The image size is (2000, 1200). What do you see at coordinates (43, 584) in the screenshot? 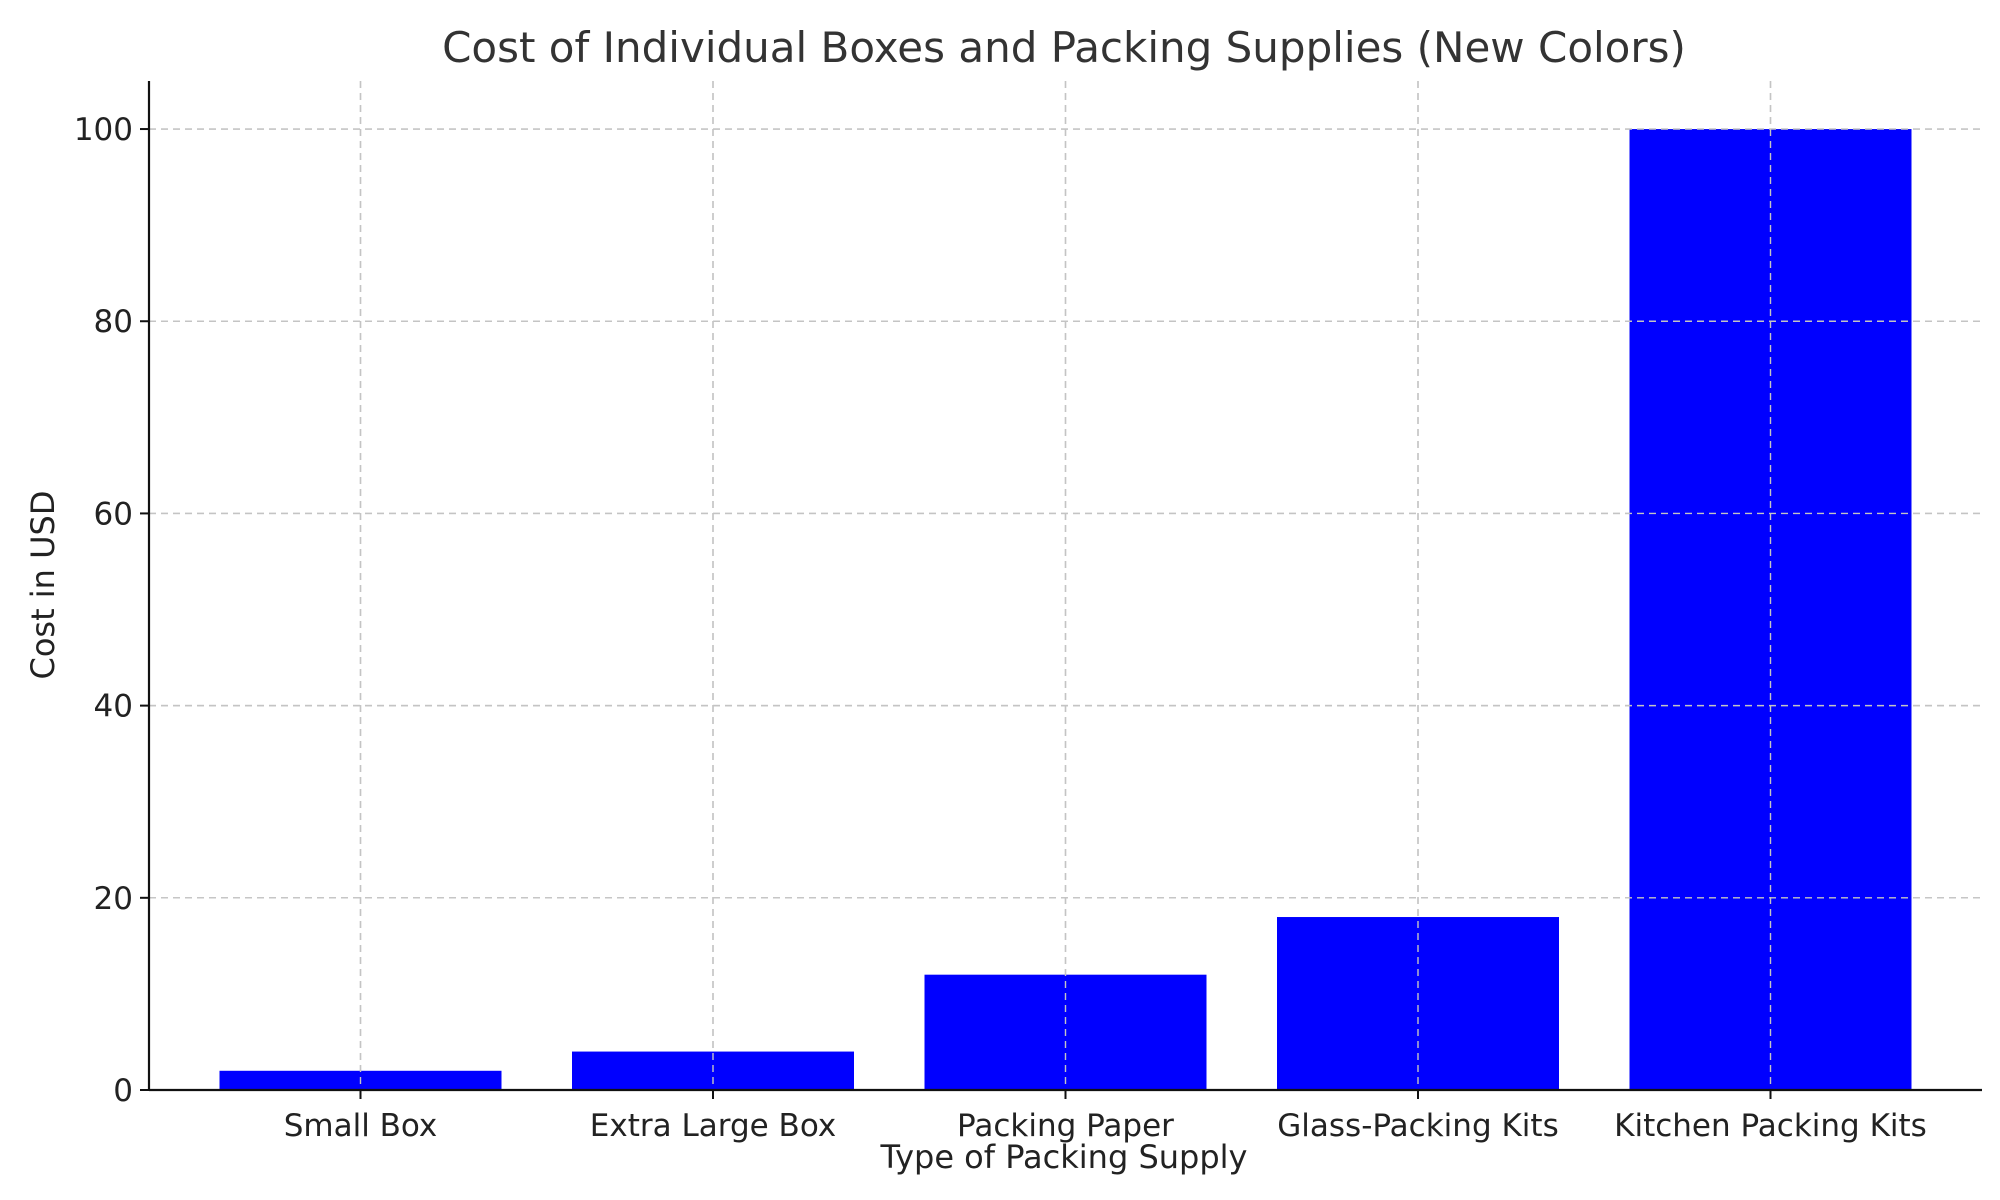
I see `y-axis-label: Cost in USD` at bounding box center [43, 584].